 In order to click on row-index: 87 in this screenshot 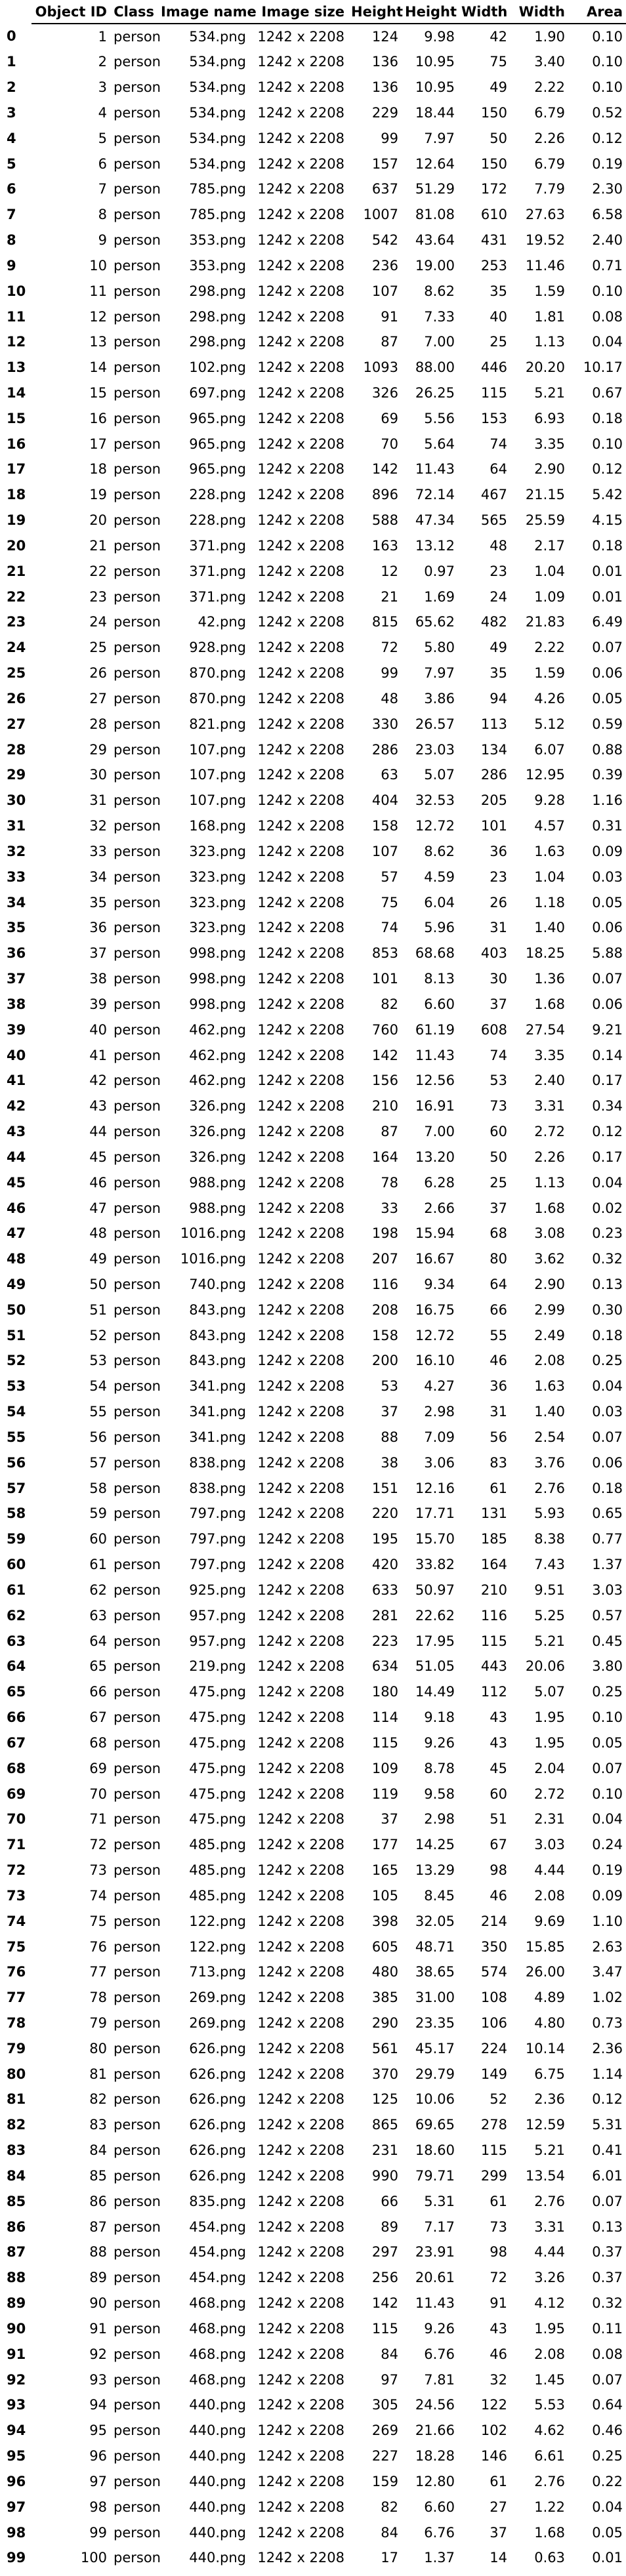, I will do `click(16, 2252)`.